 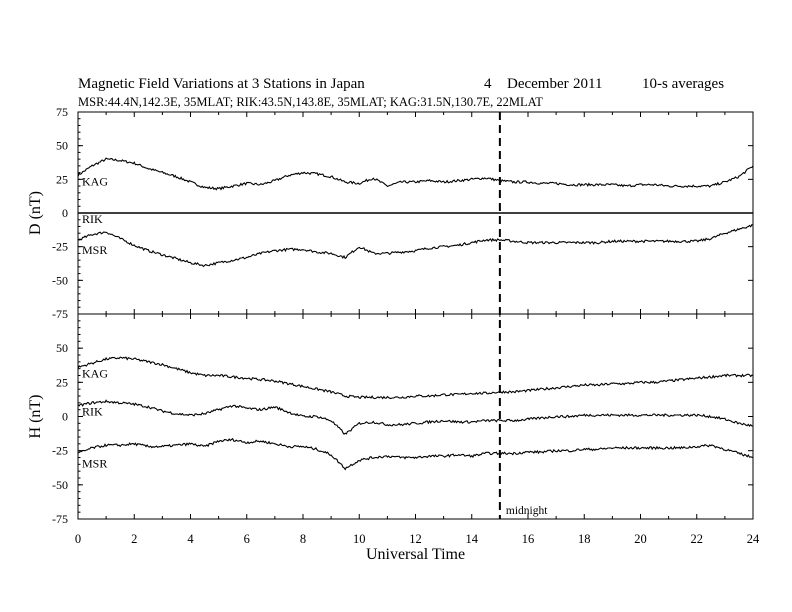 What do you see at coordinates (190, 539) in the screenshot?
I see `x-tick-label: 4` at bounding box center [190, 539].